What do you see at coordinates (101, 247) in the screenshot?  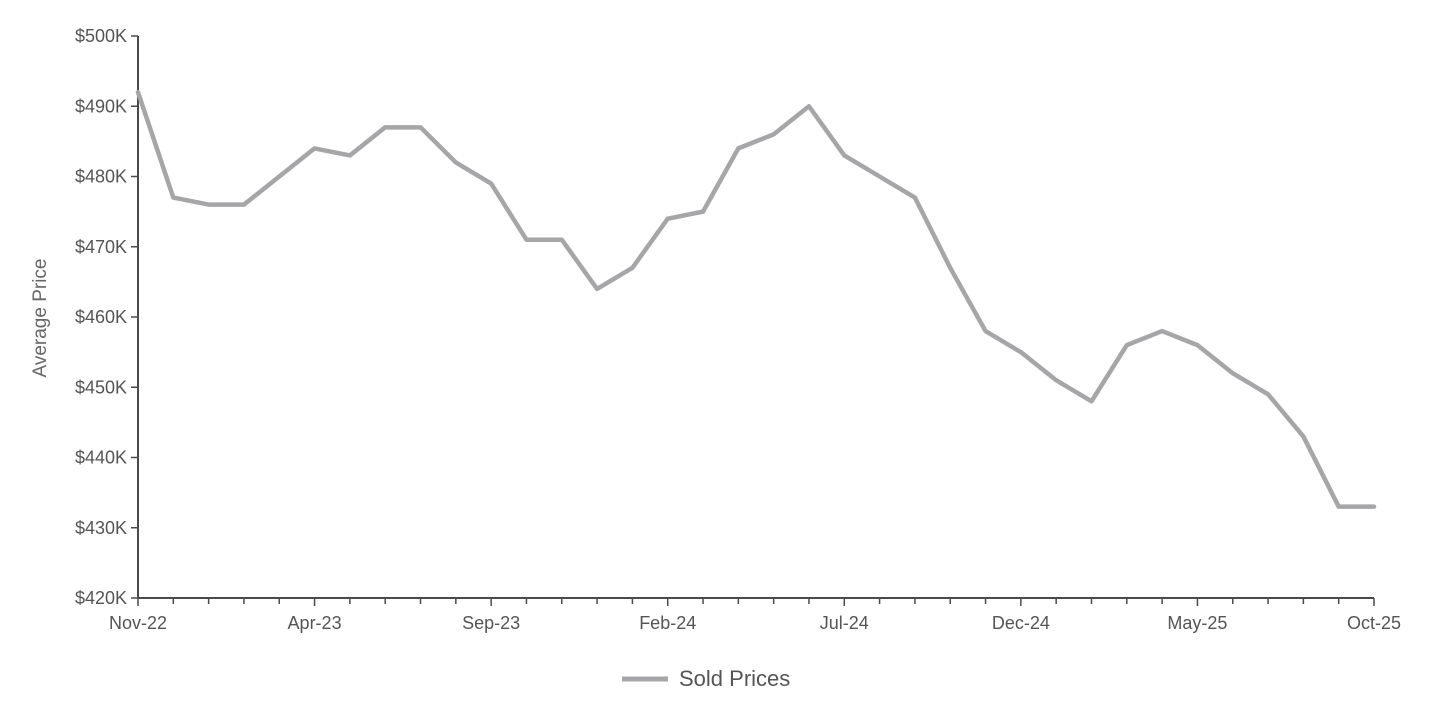 I see `y-tick-label: $470K` at bounding box center [101, 247].